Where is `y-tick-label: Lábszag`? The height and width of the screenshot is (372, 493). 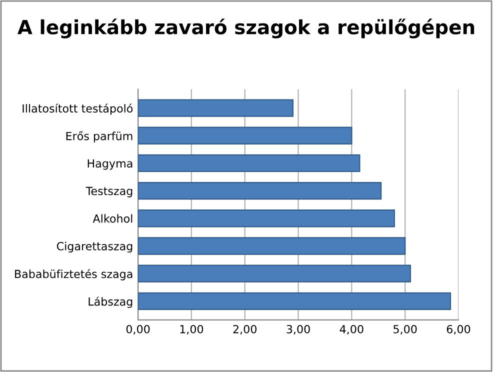
y-tick-label: Lábszag is located at coordinates (110, 302).